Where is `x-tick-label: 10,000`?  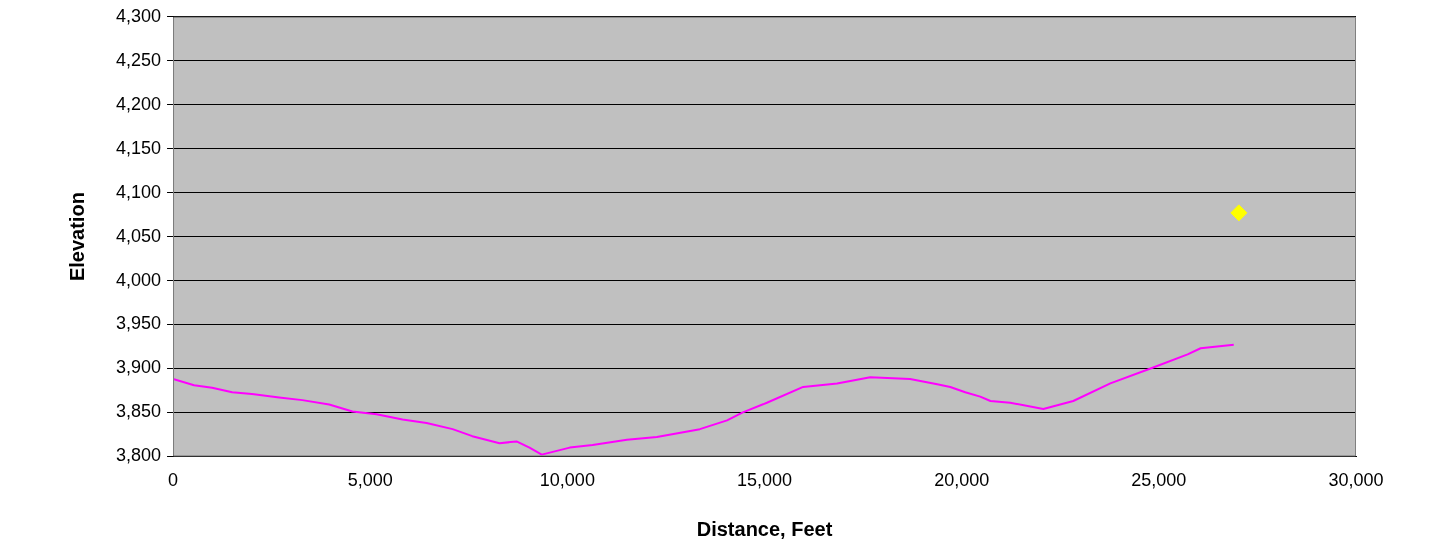 x-tick-label: 10,000 is located at coordinates (567, 480).